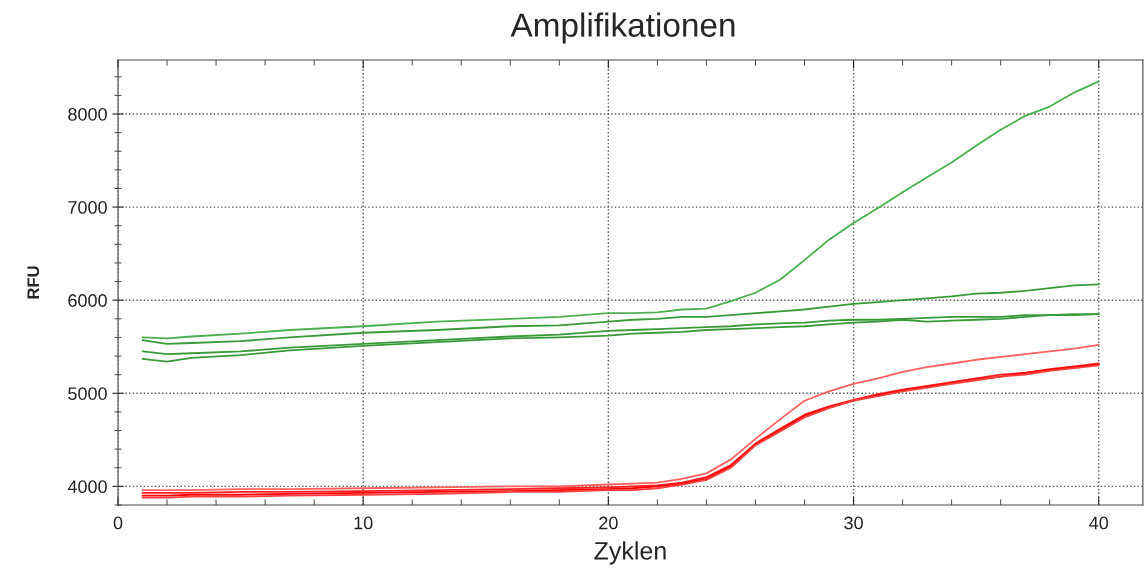 The image size is (1144, 584). I want to click on x-axis-title: Zyklen, so click(630, 553).